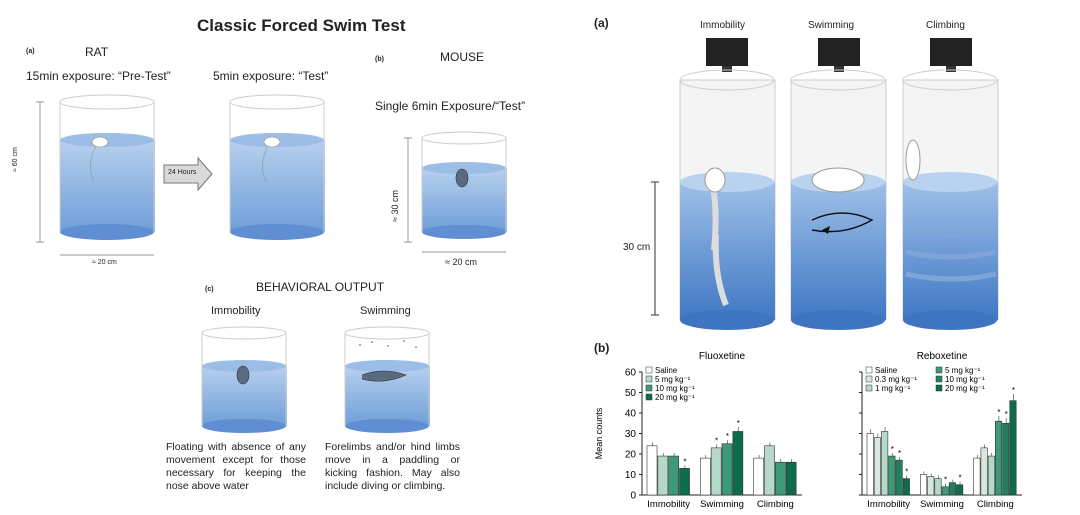 This screenshot has width=1080, height=515. Describe the element at coordinates (831, 25) in the screenshot. I see `swimming-header: Swimming` at that location.